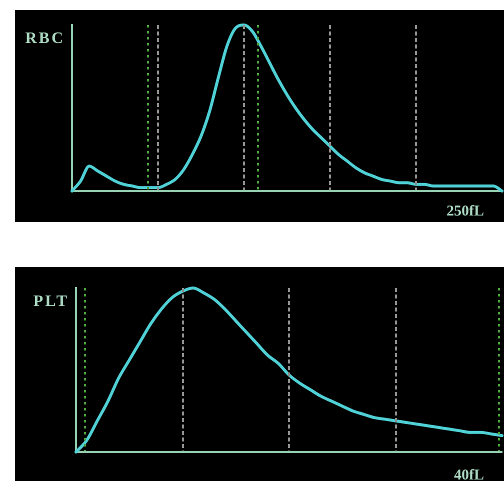  Describe the element at coordinates (45, 39) in the screenshot. I see `chart-title: RBC` at that location.